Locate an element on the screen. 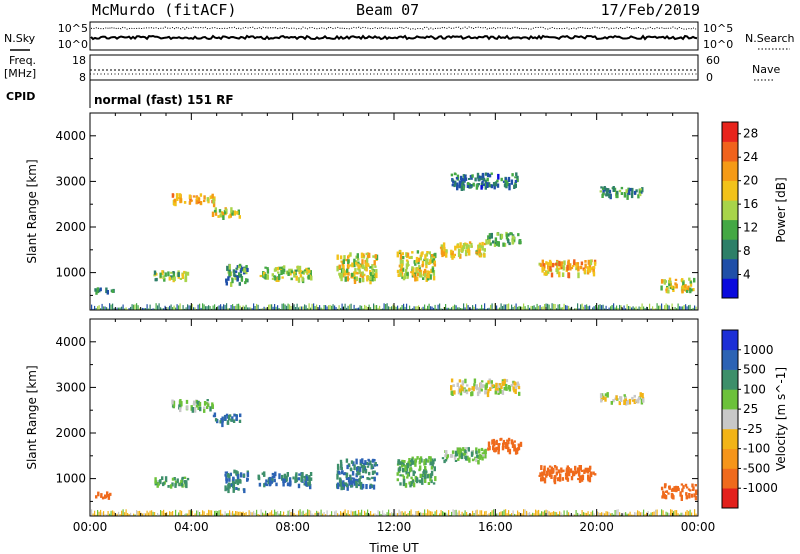 The width and height of the screenshot is (800, 554). freq-label: Freq. is located at coordinates (22, 60).